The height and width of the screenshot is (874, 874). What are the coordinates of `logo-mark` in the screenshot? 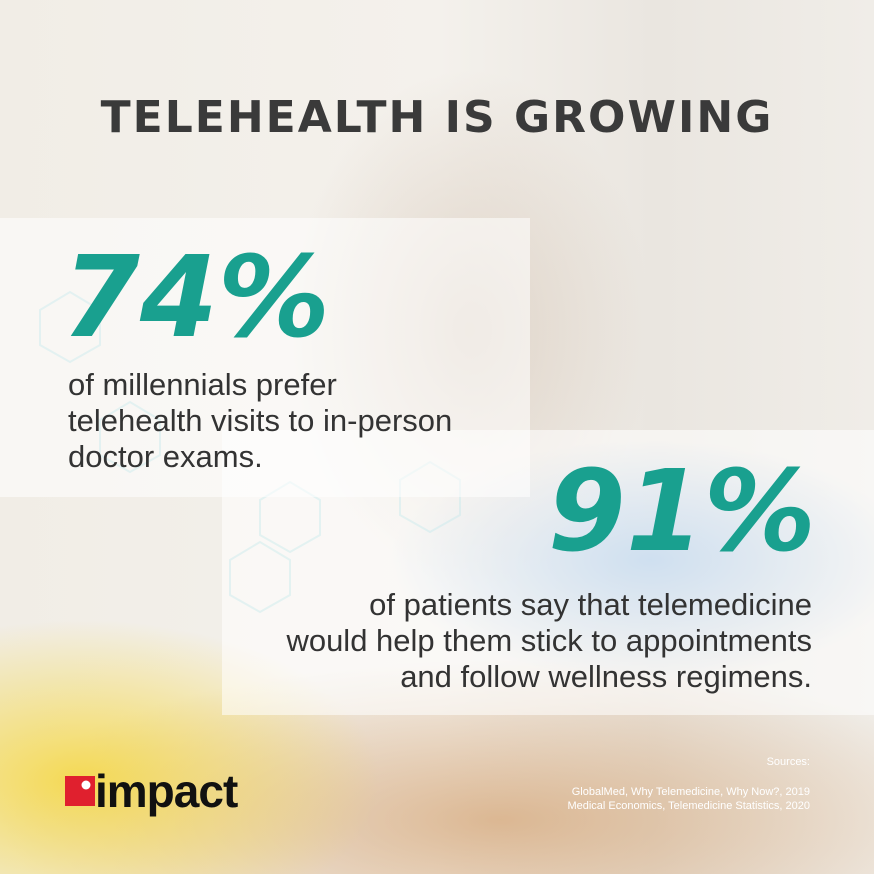 It's located at (80, 791).